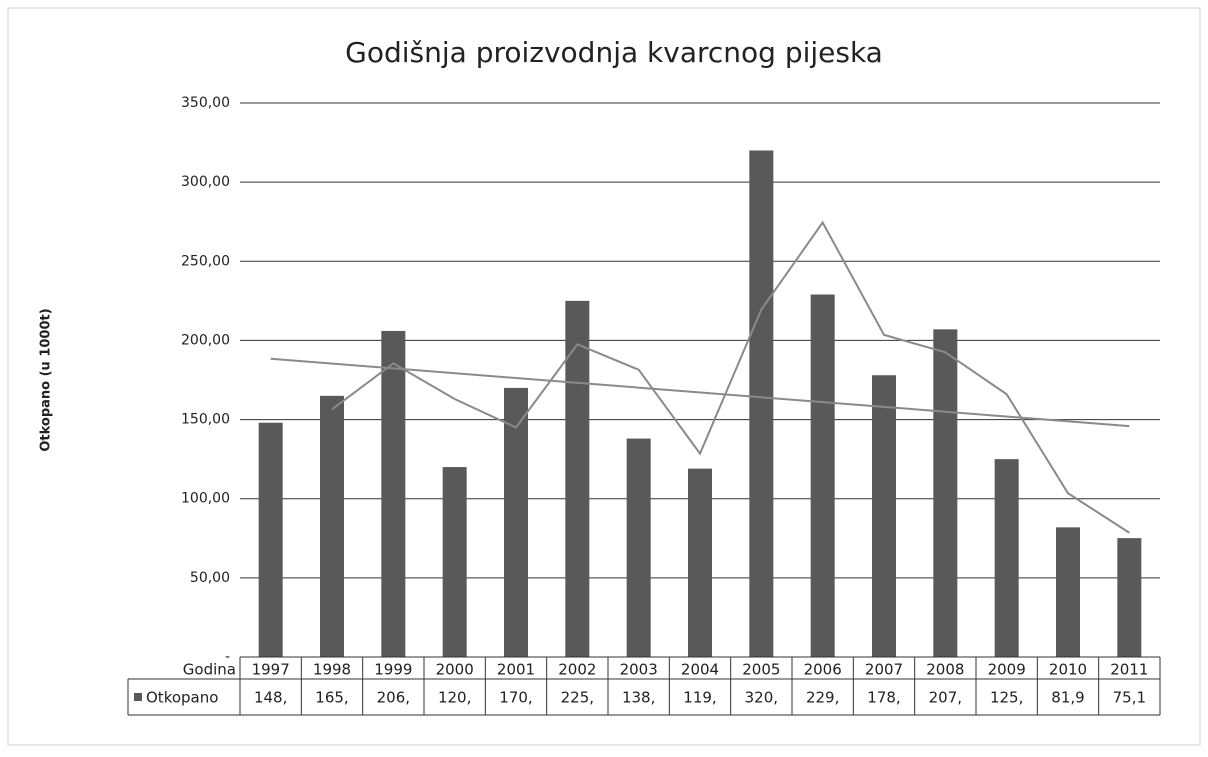 This screenshot has width=1208, height=757. Describe the element at coordinates (138, 697) in the screenshot. I see `legend-swatch` at that location.